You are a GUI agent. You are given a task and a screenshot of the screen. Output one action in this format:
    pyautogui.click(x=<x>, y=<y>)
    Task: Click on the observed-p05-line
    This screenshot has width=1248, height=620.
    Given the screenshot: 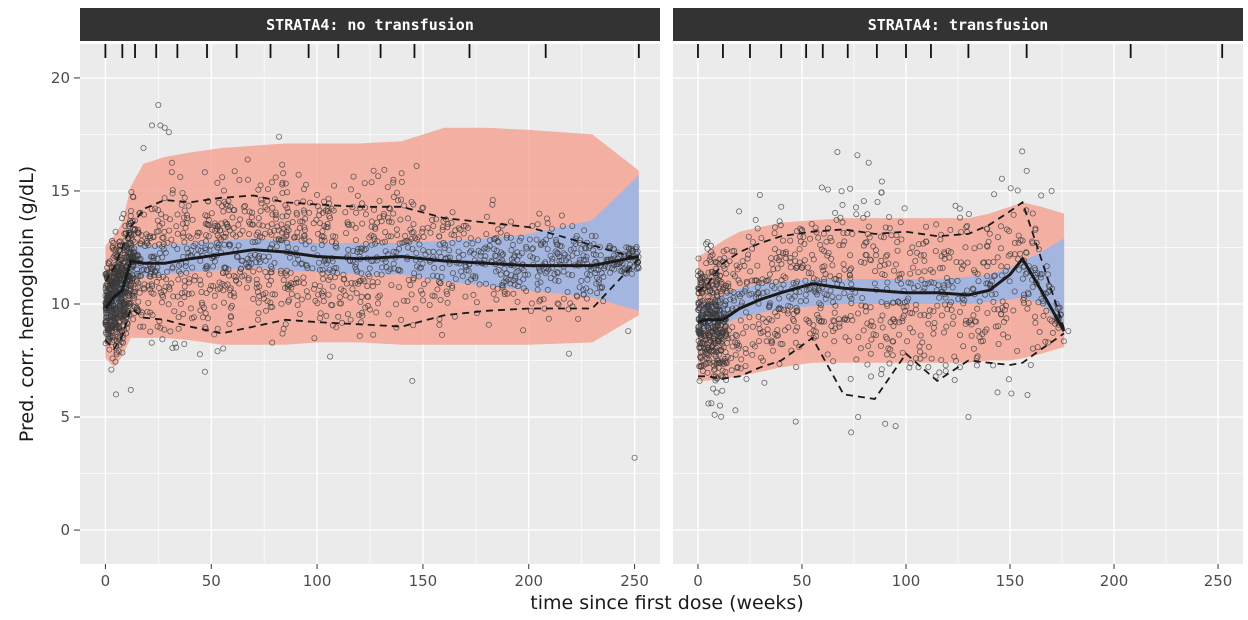 What is the action you would take?
    pyautogui.click(x=881, y=366)
    